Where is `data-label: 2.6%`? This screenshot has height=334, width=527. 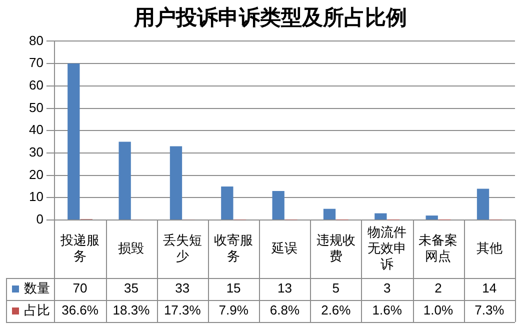 data-label: 2.6% is located at coordinates (336, 310).